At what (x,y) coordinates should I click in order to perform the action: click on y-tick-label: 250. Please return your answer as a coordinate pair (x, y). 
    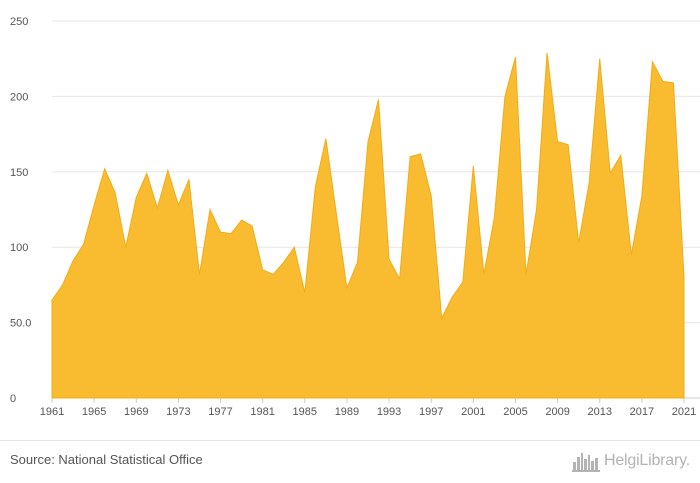
    Looking at the image, I should click on (19, 22).